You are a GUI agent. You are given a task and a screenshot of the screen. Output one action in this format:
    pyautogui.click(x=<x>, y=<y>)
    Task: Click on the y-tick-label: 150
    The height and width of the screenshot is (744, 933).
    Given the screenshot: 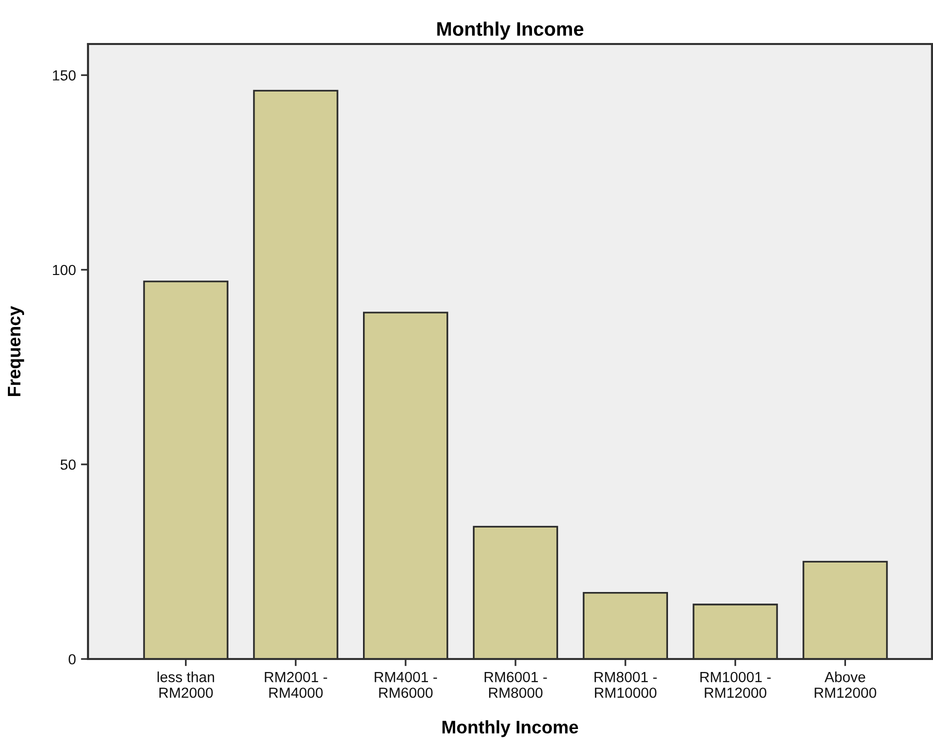 What is the action you would take?
    pyautogui.click(x=64, y=75)
    